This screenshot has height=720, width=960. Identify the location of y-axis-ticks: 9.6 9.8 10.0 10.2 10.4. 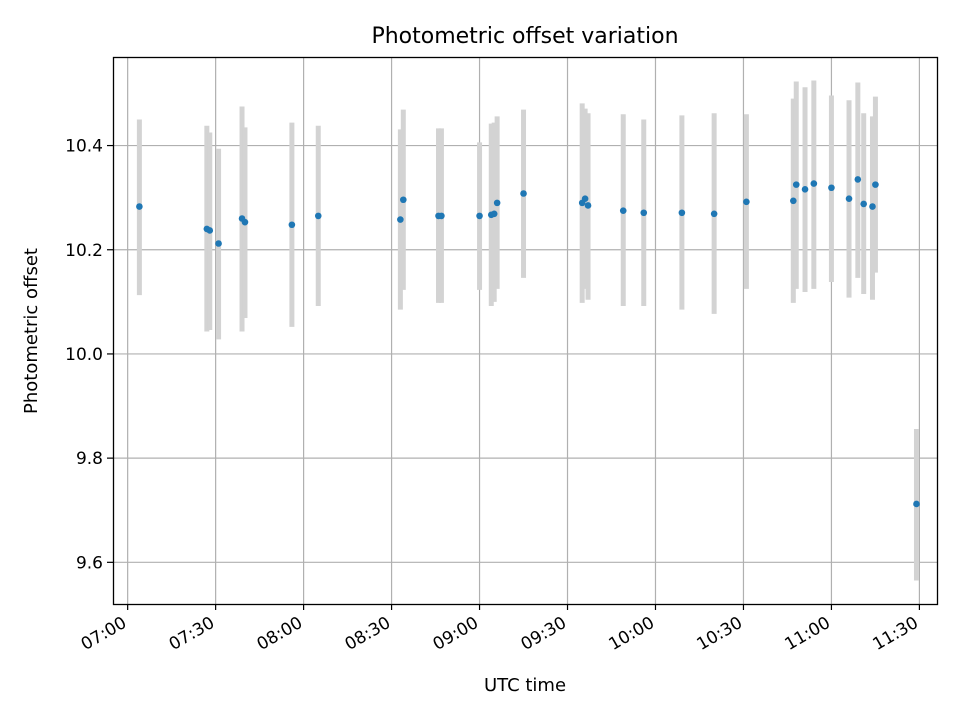
(89, 355).